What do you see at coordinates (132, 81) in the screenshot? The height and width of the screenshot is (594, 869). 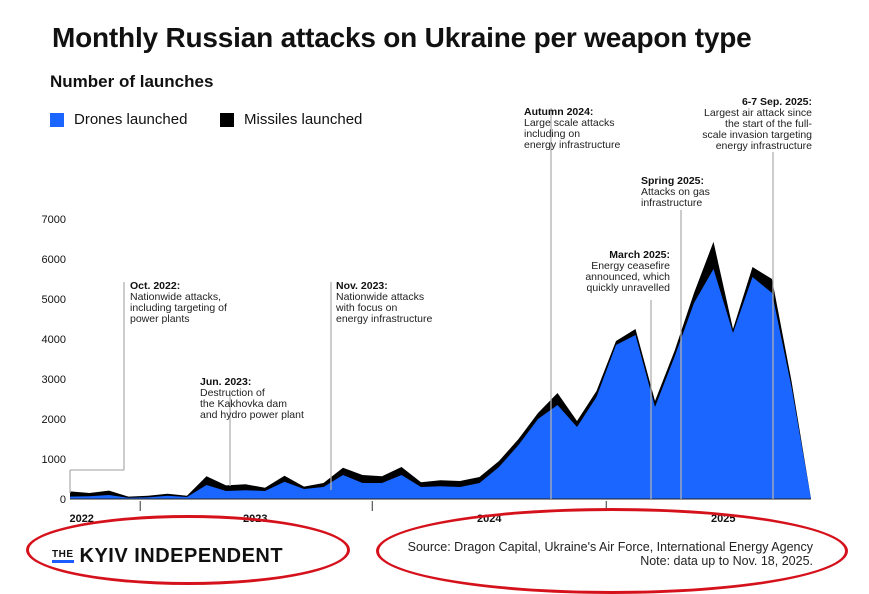 I see `chart-subtitle: Number of launches` at bounding box center [132, 81].